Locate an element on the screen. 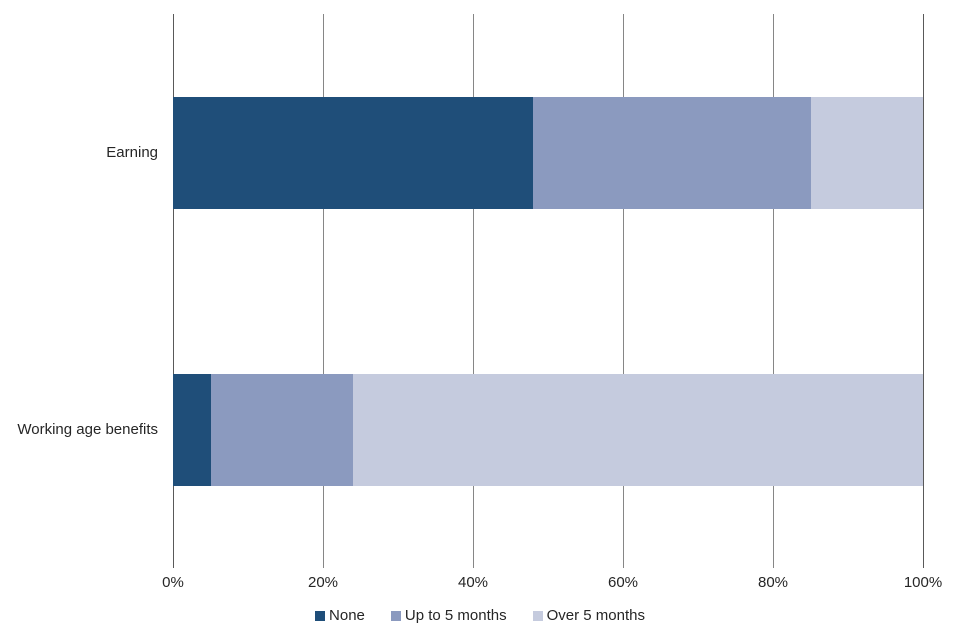  x-tick-label: 40% is located at coordinates (473, 582).